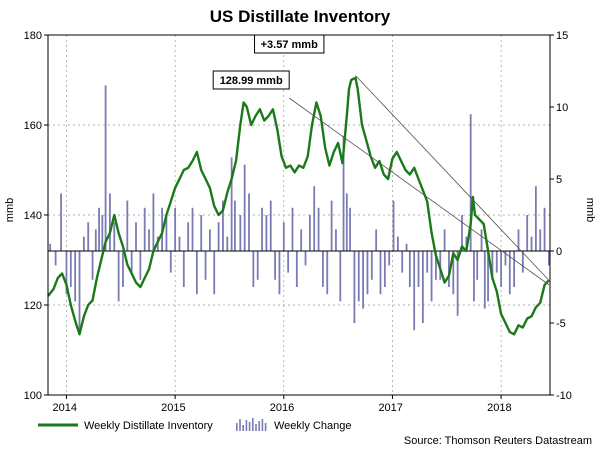 The image size is (600, 450). Describe the element at coordinates (10, 210) in the screenshot. I see `y-axis-left-label: mmb` at that location.